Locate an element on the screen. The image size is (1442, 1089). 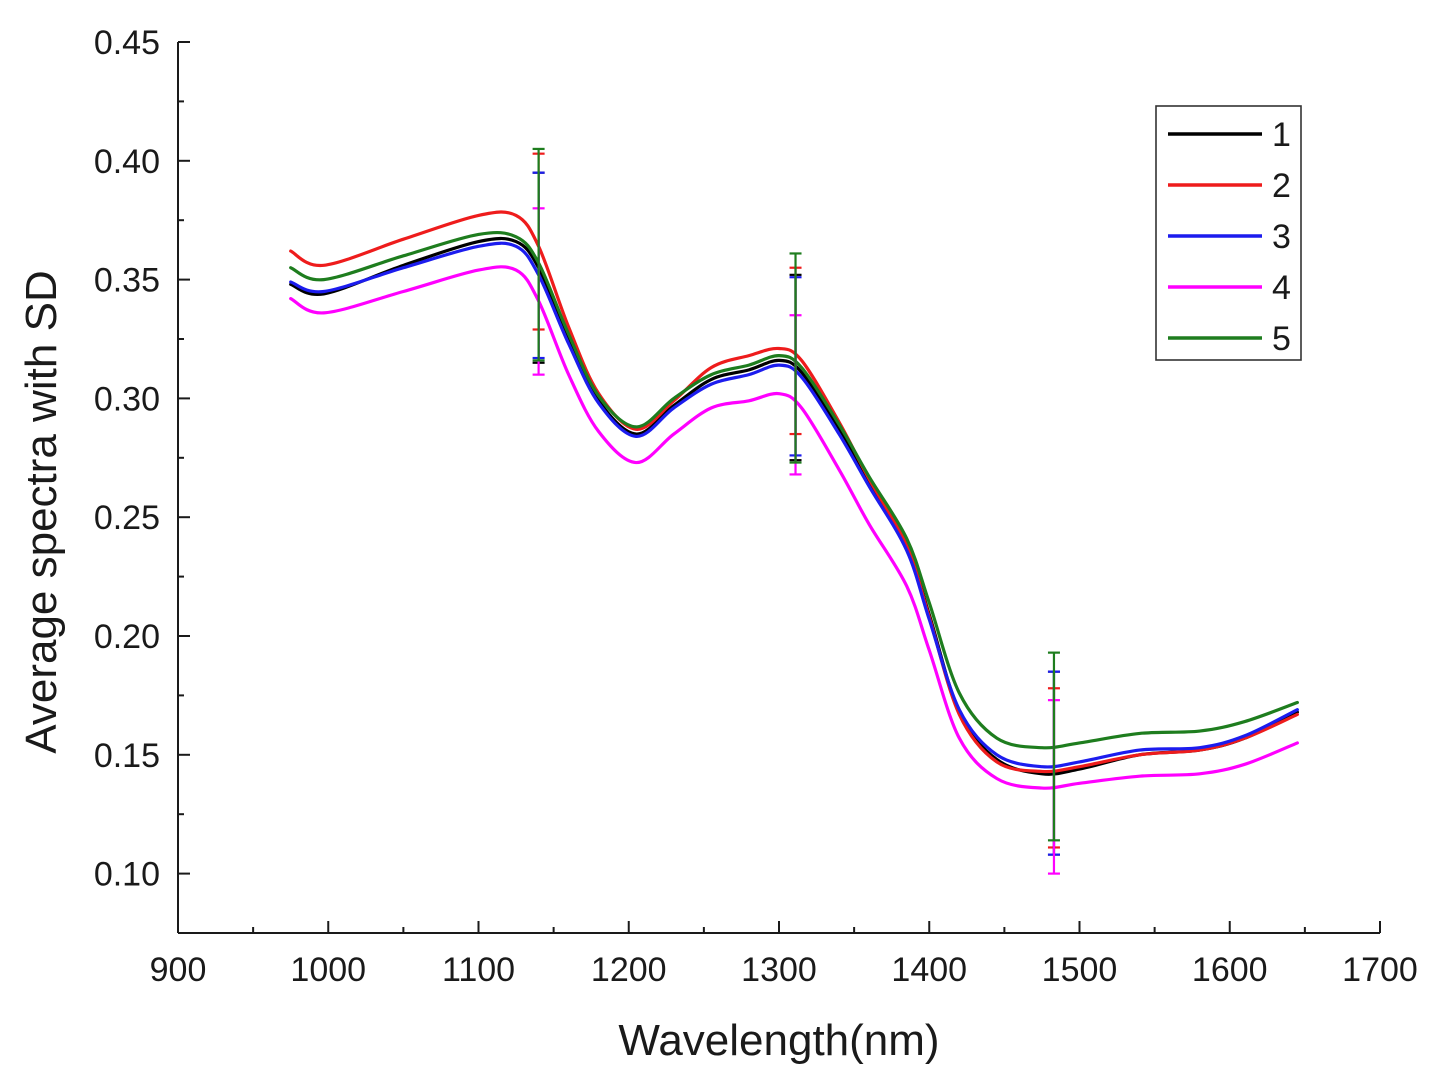
x-axis-title: Wavelength(nm) is located at coordinates (778, 1040).